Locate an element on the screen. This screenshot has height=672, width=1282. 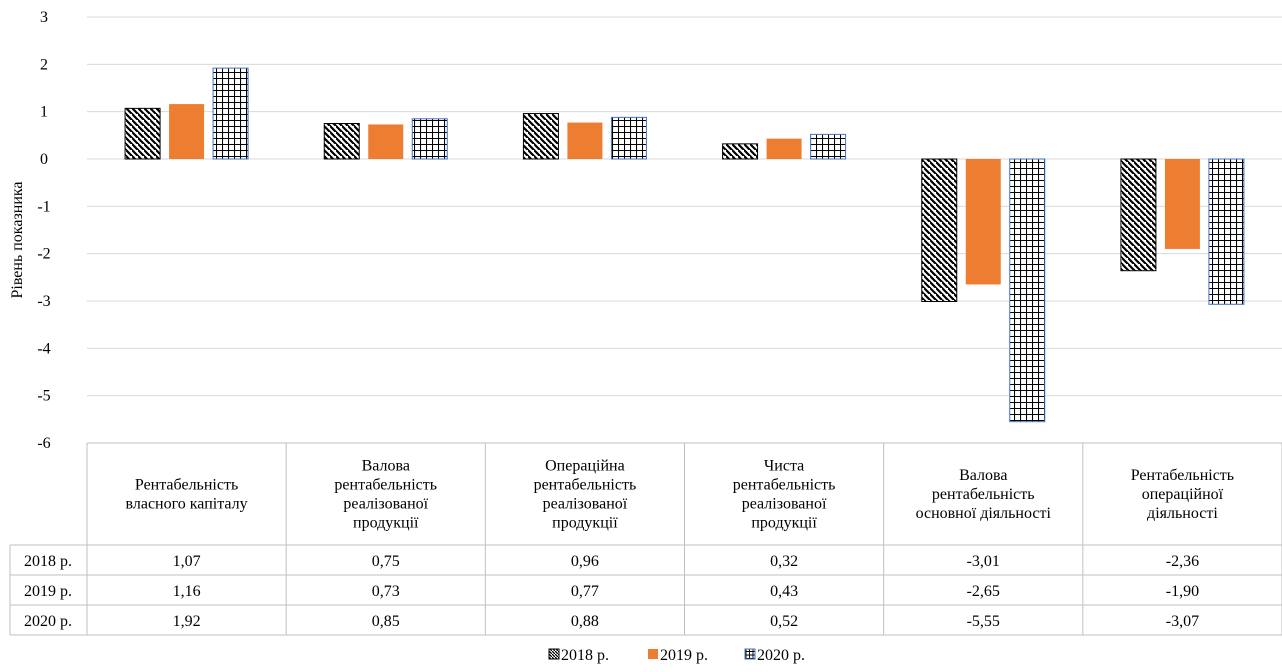
category-label: Операційна is located at coordinates (585, 466).